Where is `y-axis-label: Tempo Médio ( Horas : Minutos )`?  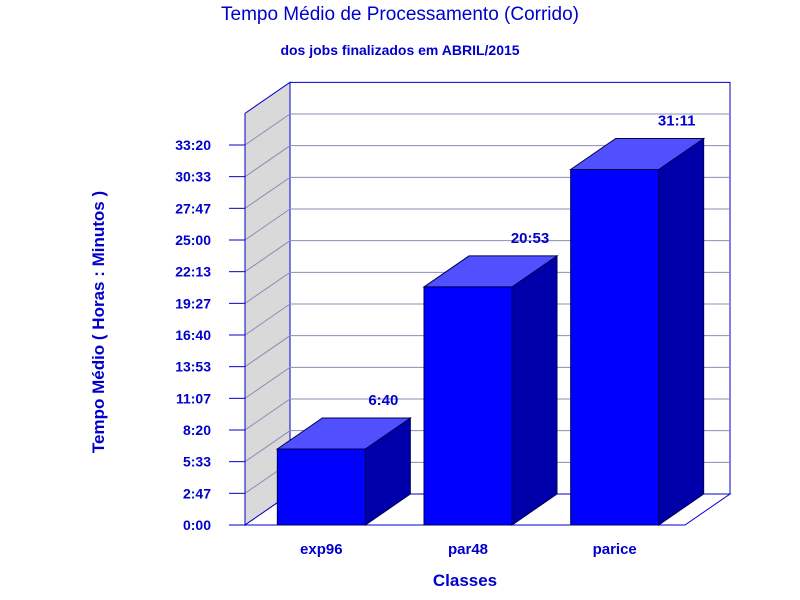 y-axis-label: Tempo Médio ( Horas : Minutos ) is located at coordinates (98, 322).